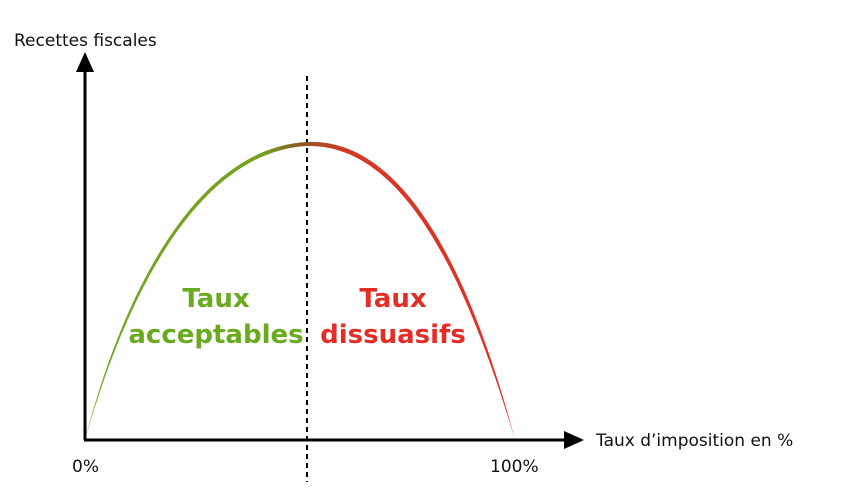 Image resolution: width=846 pixels, height=500 pixels. Describe the element at coordinates (514, 467) in the screenshot. I see `x-tick-end-label: 100%` at that location.